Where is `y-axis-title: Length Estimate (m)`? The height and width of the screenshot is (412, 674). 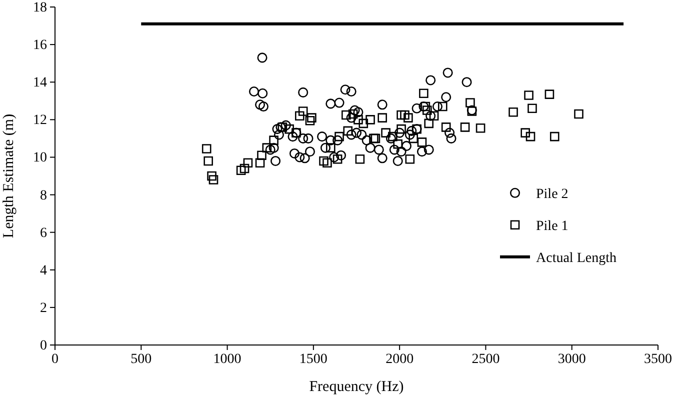
y-axis-title: Length Estimate (m) is located at coordinates (9, 176).